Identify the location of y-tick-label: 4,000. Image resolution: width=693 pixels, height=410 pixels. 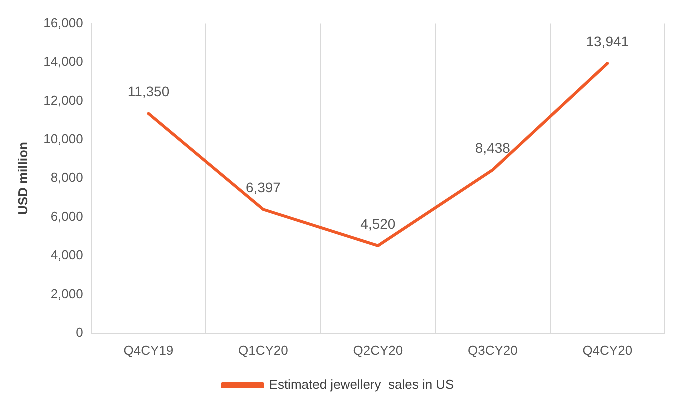
(67, 255).